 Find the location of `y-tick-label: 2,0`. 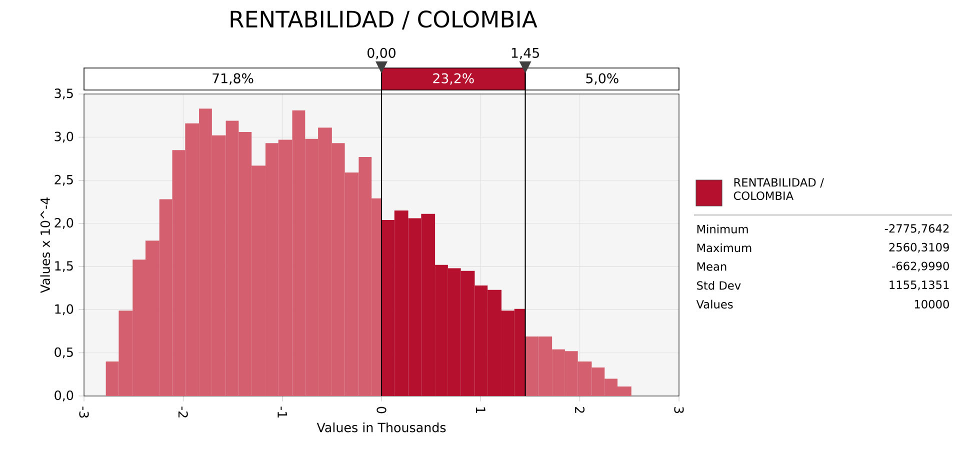

y-tick-label: 2,0 is located at coordinates (64, 223).